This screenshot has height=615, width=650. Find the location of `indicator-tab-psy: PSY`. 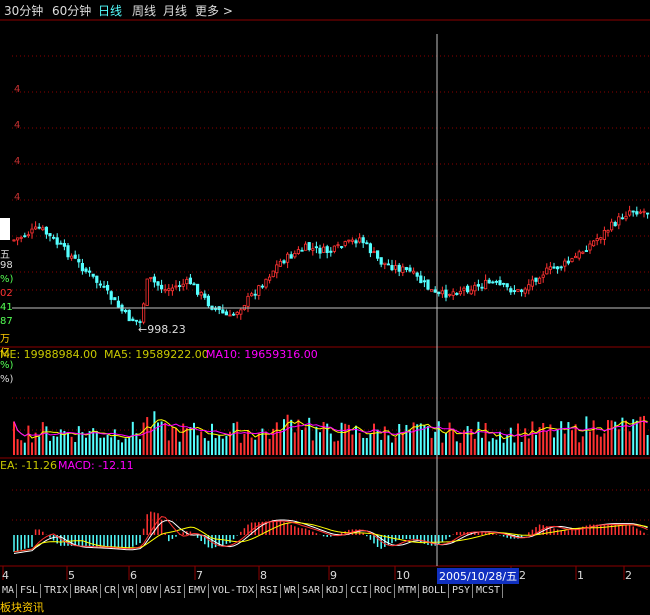

indicator-tab-psy: PSY is located at coordinates (461, 591).